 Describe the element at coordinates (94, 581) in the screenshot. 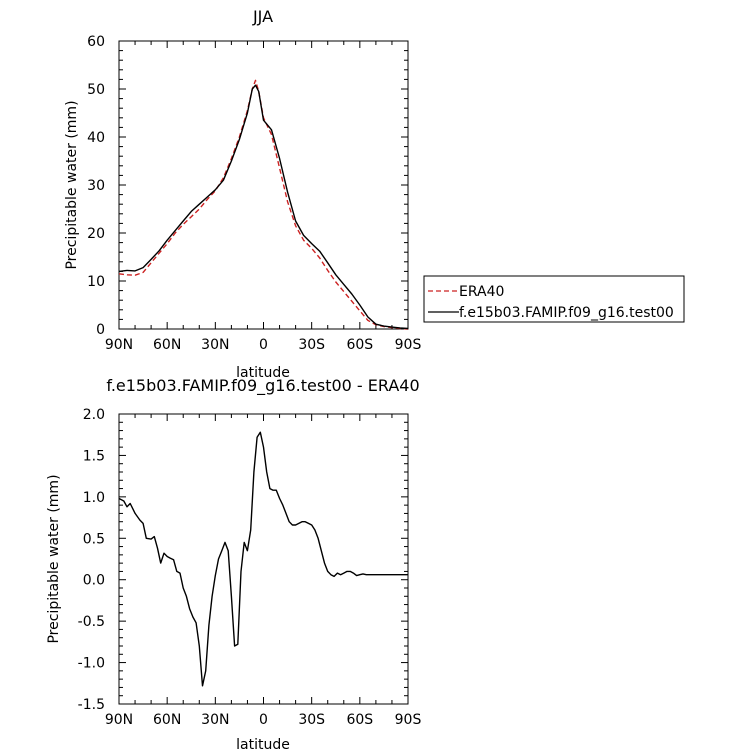

I see `y-tick-label: 0.0` at that location.